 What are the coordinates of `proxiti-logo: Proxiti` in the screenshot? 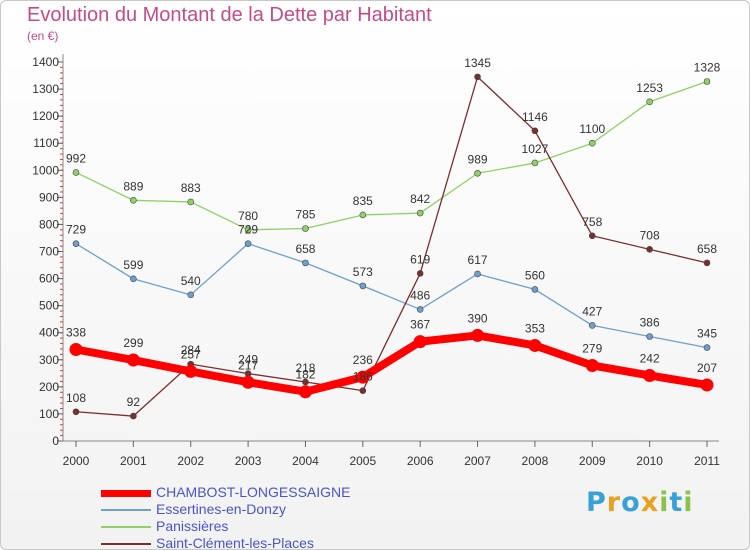 It's located at (640, 502).